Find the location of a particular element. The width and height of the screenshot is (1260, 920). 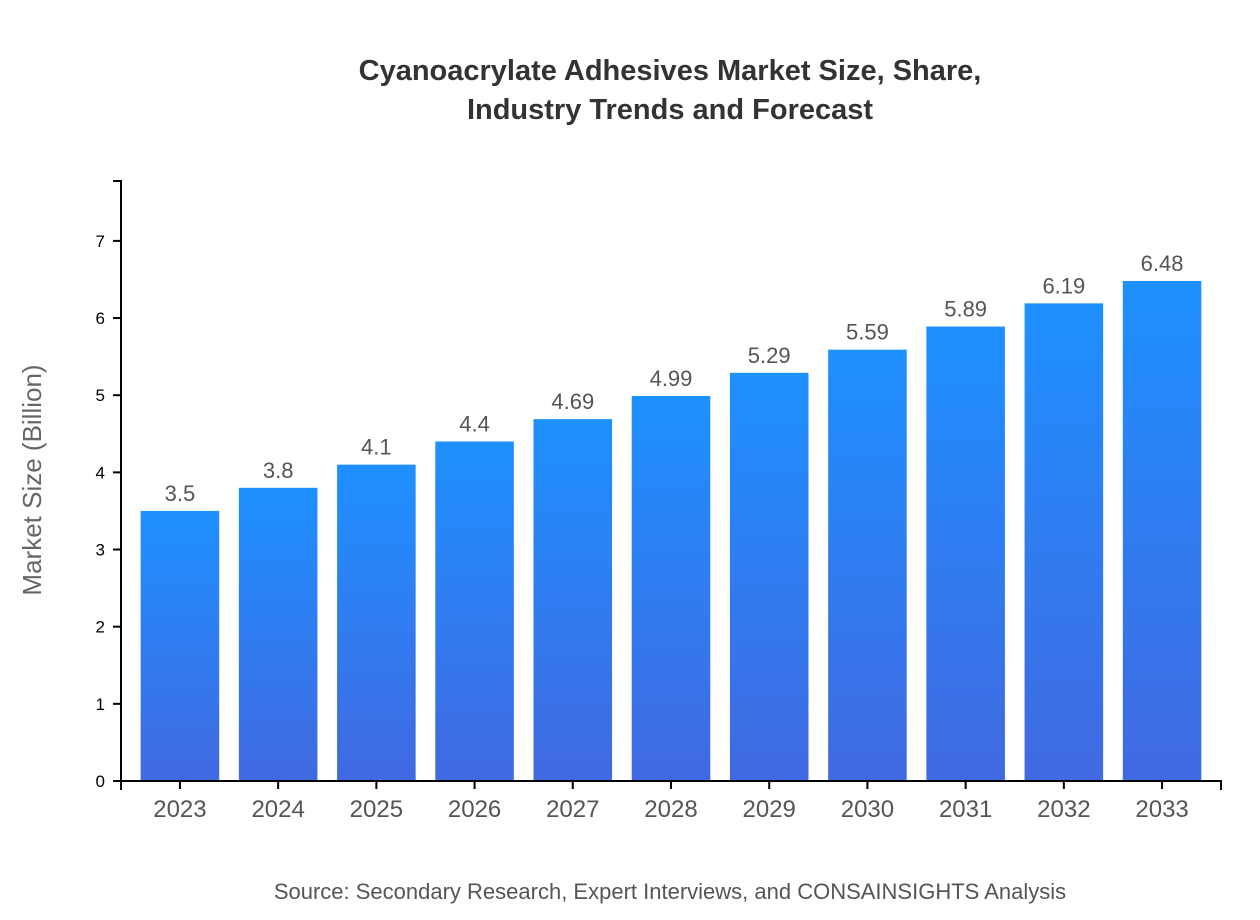

x-tick-label: 2030 is located at coordinates (867, 809).